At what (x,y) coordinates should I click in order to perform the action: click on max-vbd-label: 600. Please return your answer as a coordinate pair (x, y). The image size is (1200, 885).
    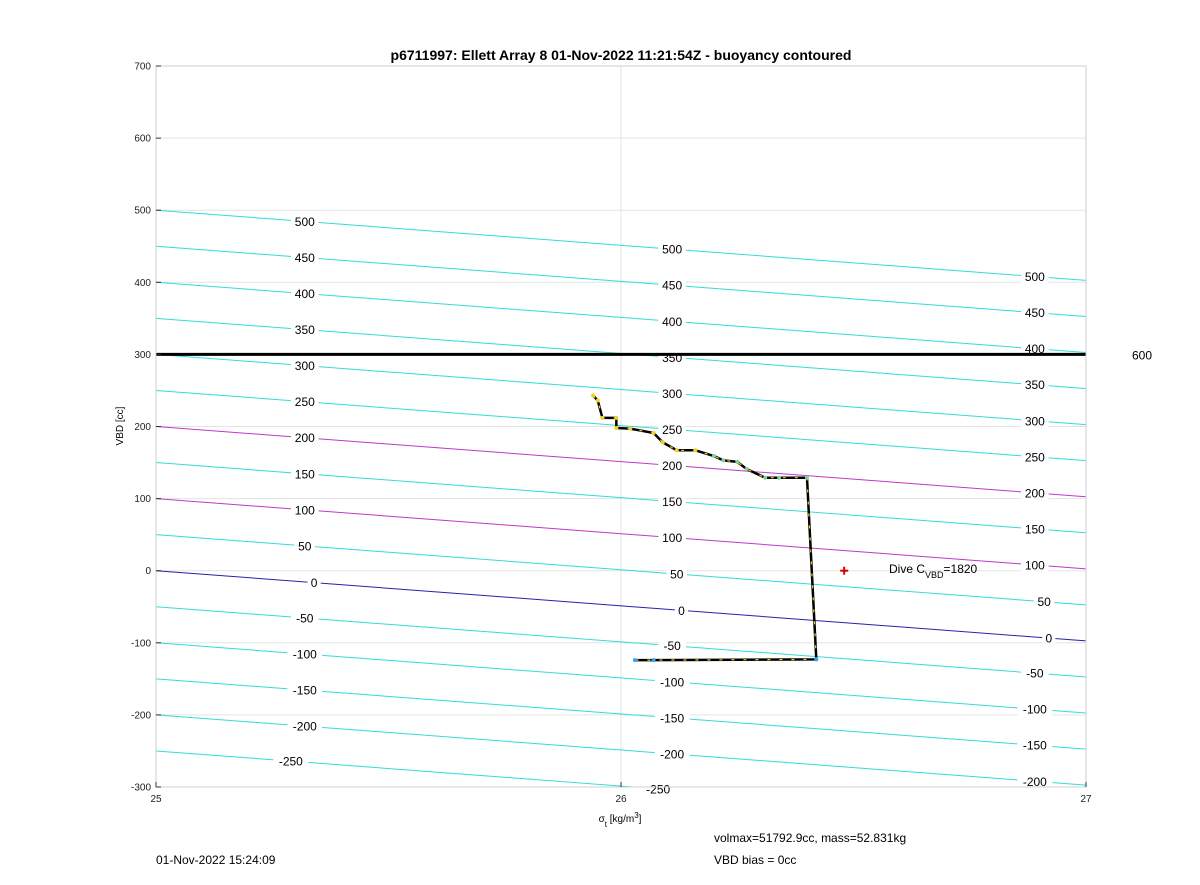
    Looking at the image, I should click on (1142, 355).